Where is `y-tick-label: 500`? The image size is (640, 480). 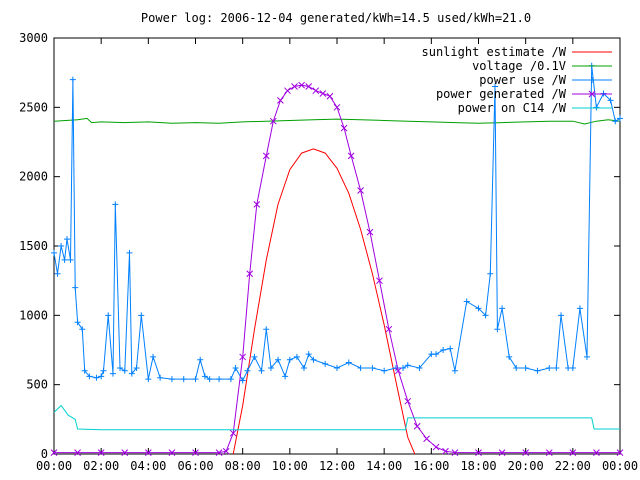
y-tick-label: 500 is located at coordinates (37, 385).